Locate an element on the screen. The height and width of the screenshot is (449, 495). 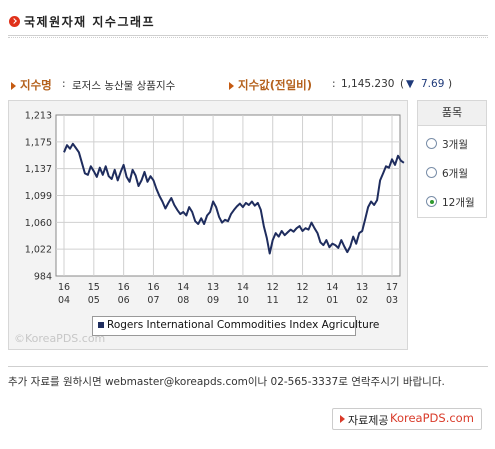
index-name-label: 지수명 is located at coordinates (36, 85).